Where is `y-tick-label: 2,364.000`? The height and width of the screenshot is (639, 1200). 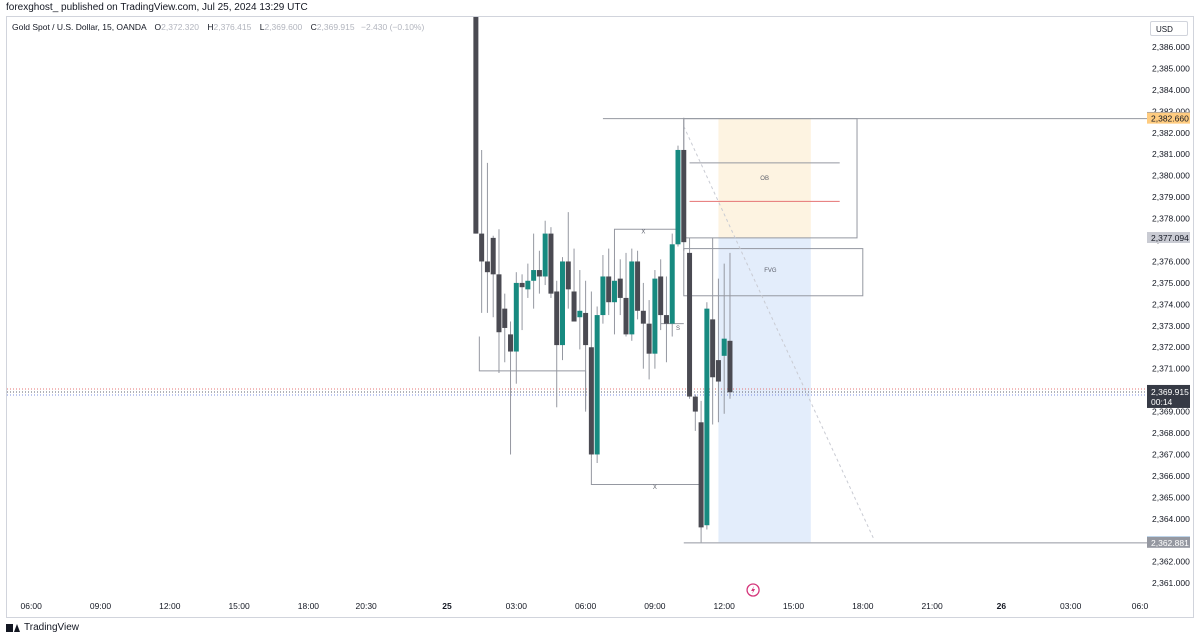 y-tick-label: 2,364.000 is located at coordinates (1171, 519).